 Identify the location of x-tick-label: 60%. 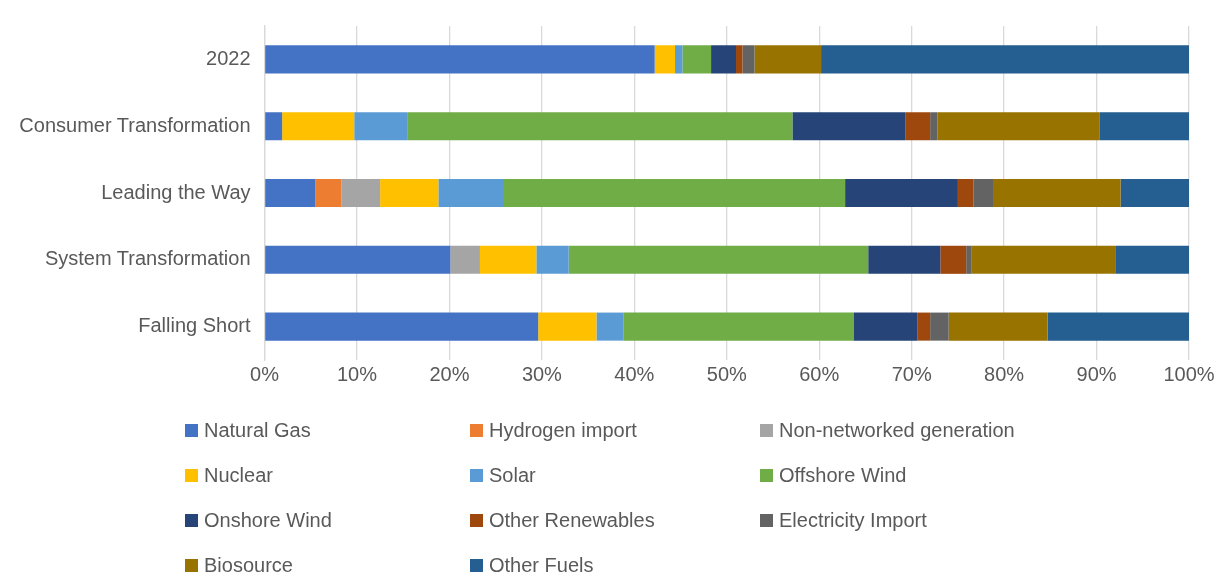
(819, 373).